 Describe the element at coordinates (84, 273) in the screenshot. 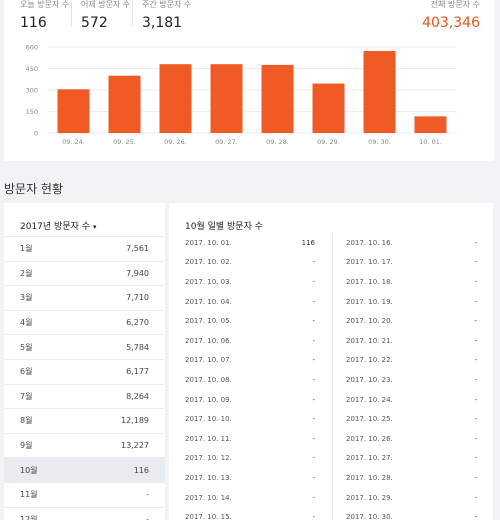

I see `month-row: 2월 7,940` at that location.